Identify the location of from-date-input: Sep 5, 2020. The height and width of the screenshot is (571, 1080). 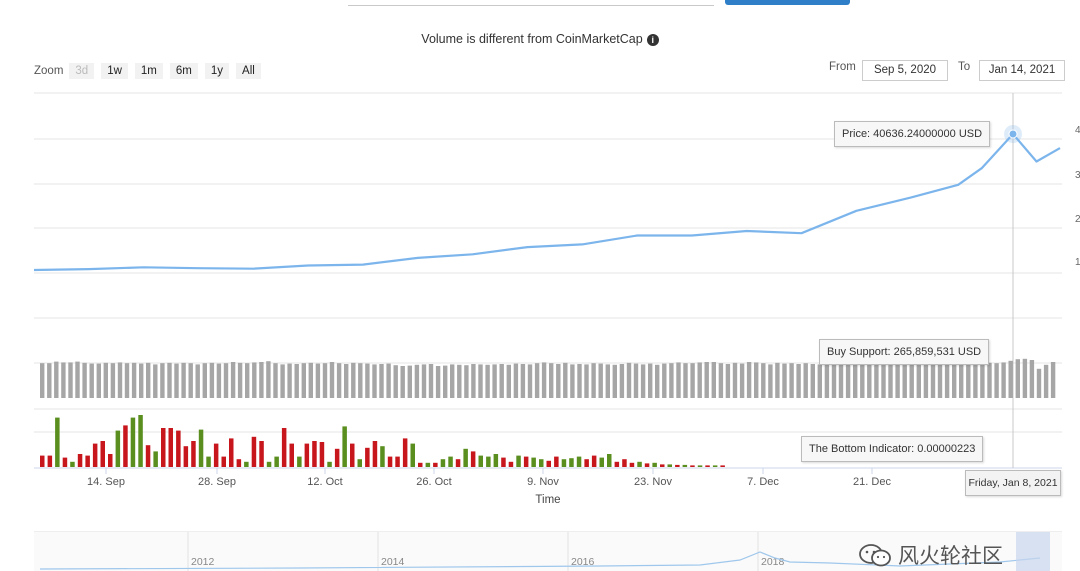
(905, 70).